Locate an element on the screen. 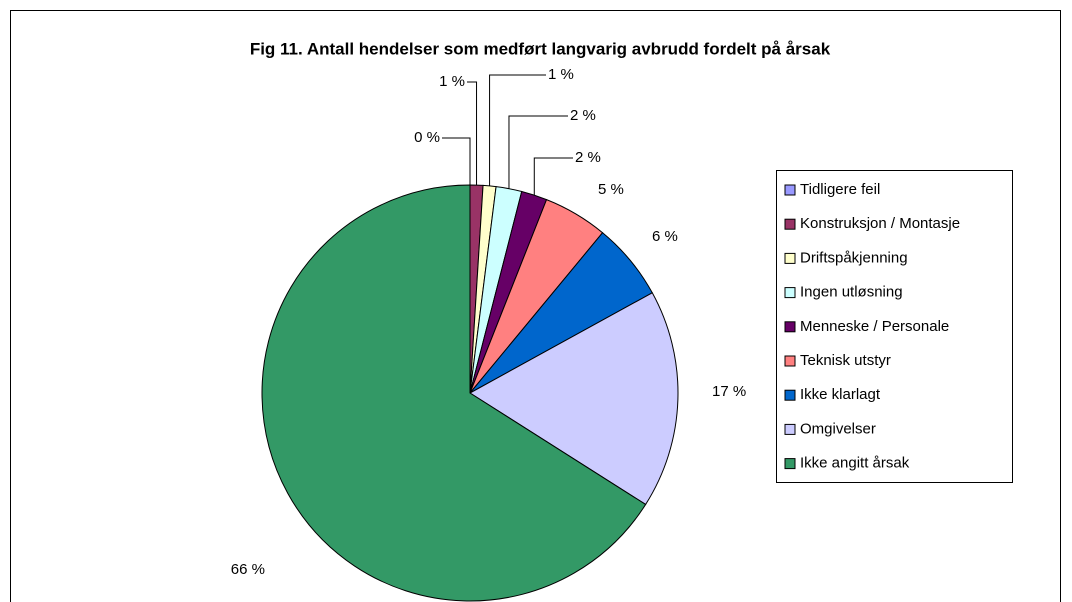 This screenshot has width=1072, height=602. legend-label: Driftspåkjenning is located at coordinates (854, 257).